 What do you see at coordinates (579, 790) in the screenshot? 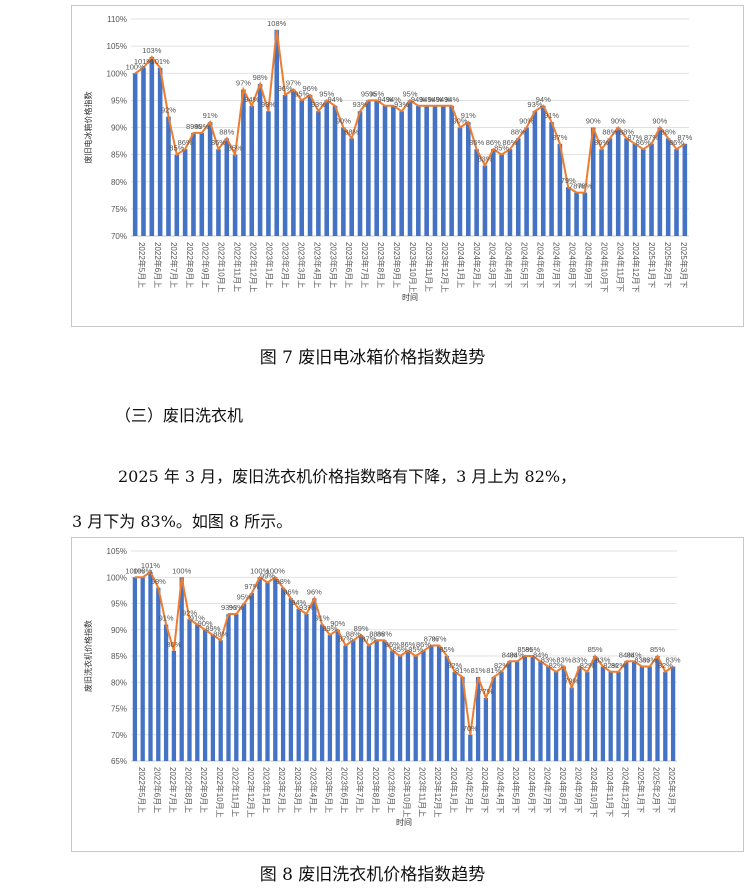
I see `x-tick-label: 2024年9月下` at bounding box center [579, 790].